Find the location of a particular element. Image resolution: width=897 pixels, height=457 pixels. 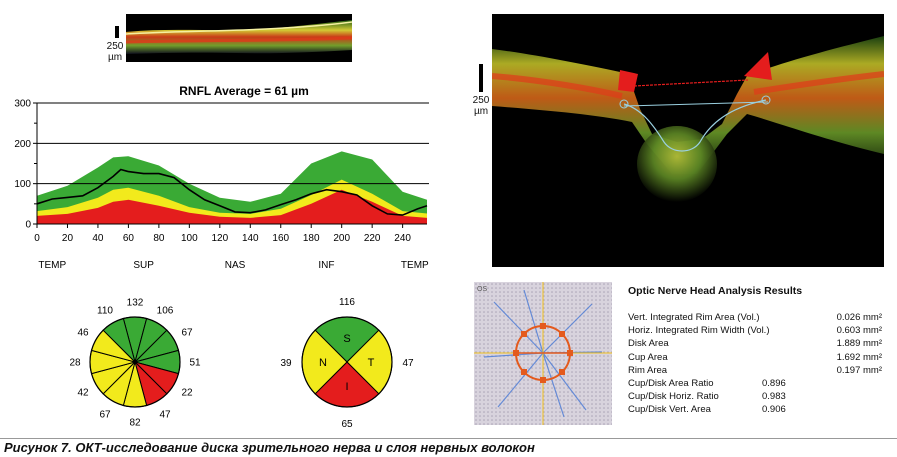

results-title: Optic Nerve Head Analysis Results is located at coordinates (715, 291).